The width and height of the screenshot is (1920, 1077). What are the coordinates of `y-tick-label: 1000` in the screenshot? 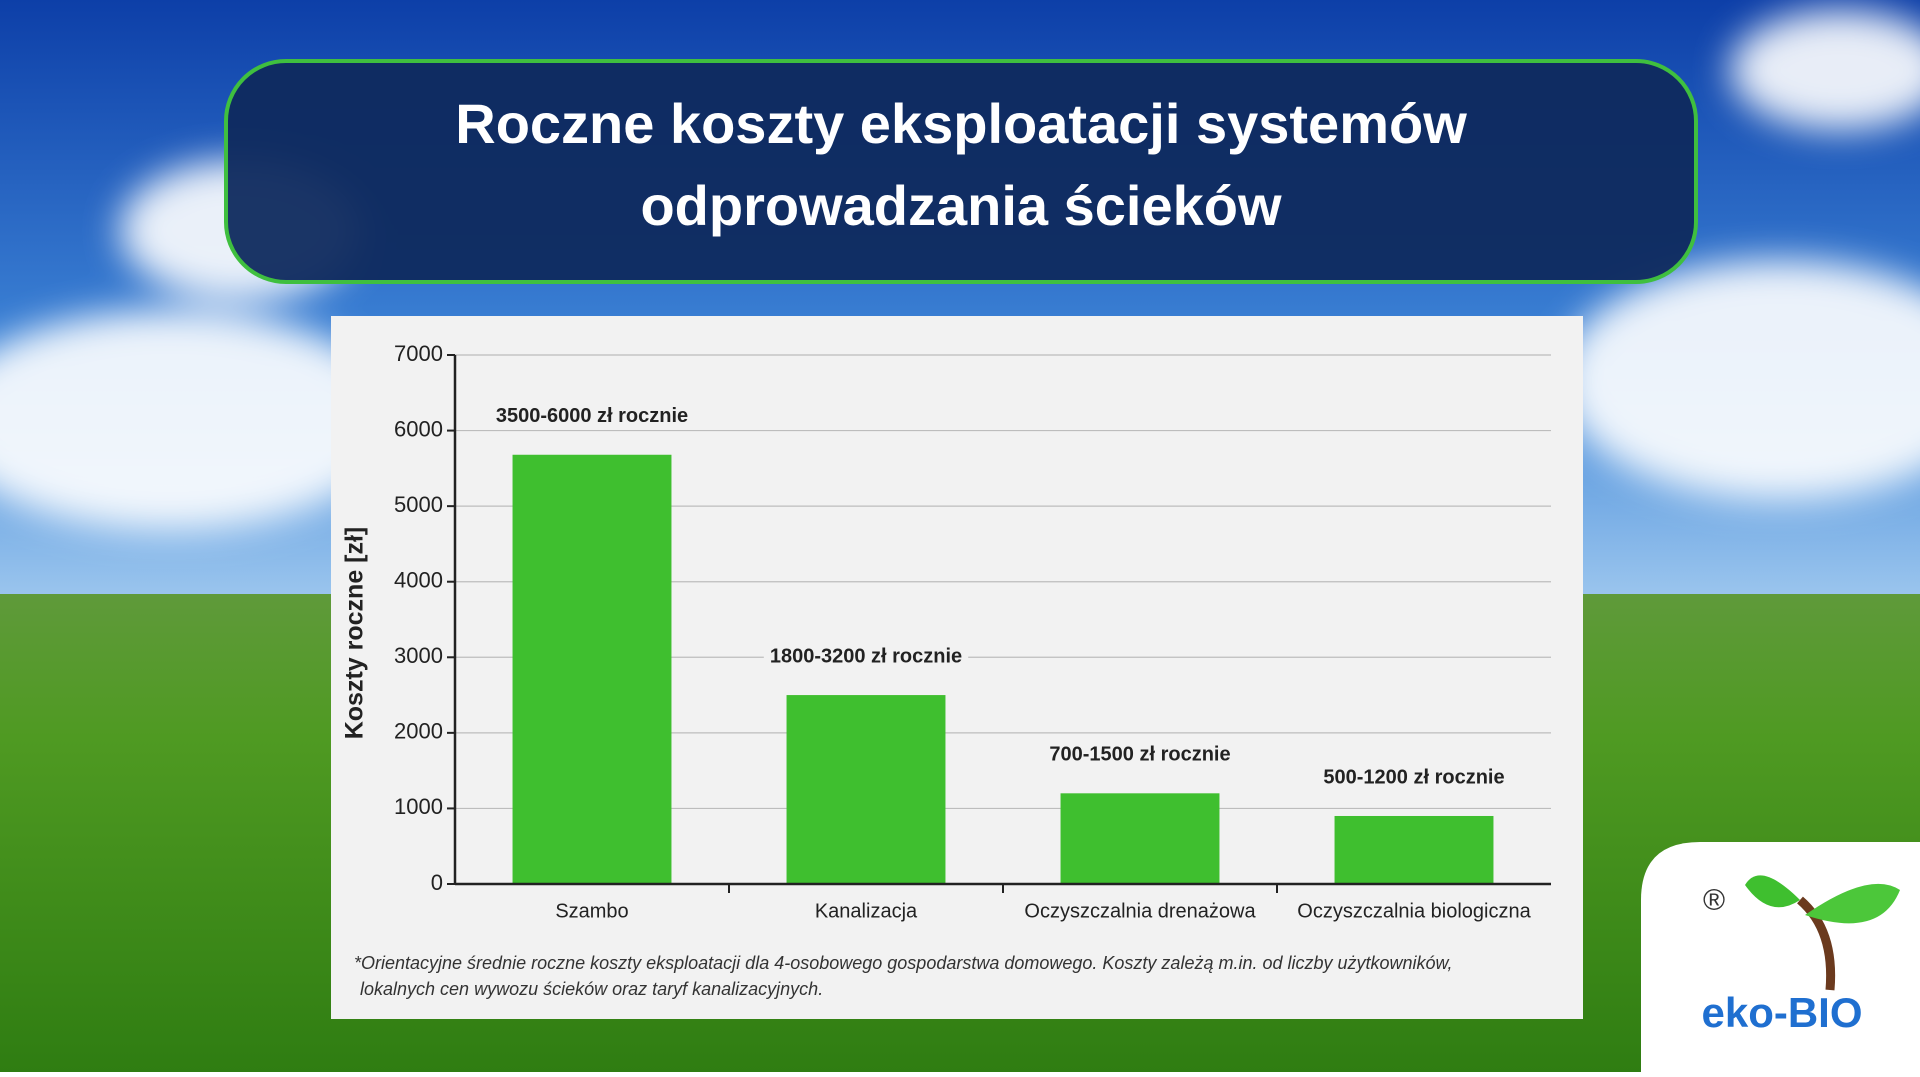 It's located at (418, 806).